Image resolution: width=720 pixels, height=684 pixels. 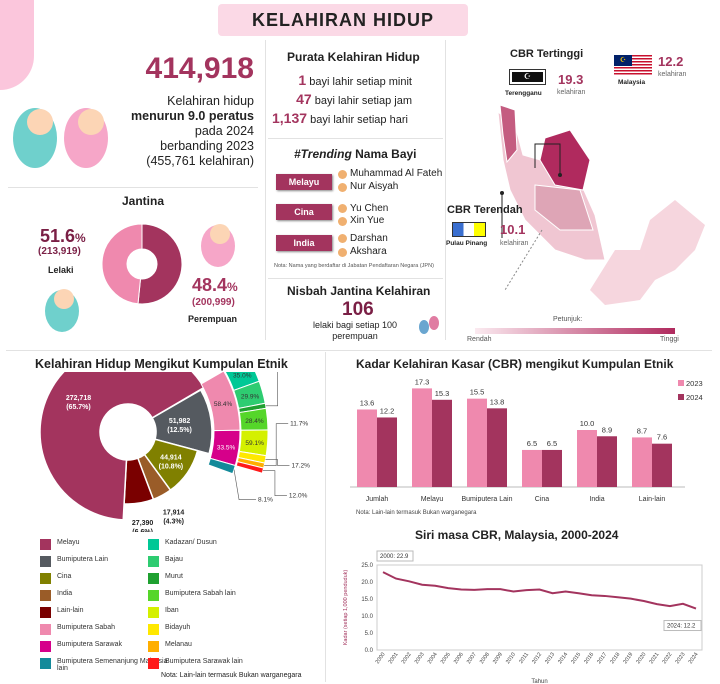 What do you see at coordinates (78, 398) in the screenshot?
I see `pie-label: 272,718` at bounding box center [78, 398].